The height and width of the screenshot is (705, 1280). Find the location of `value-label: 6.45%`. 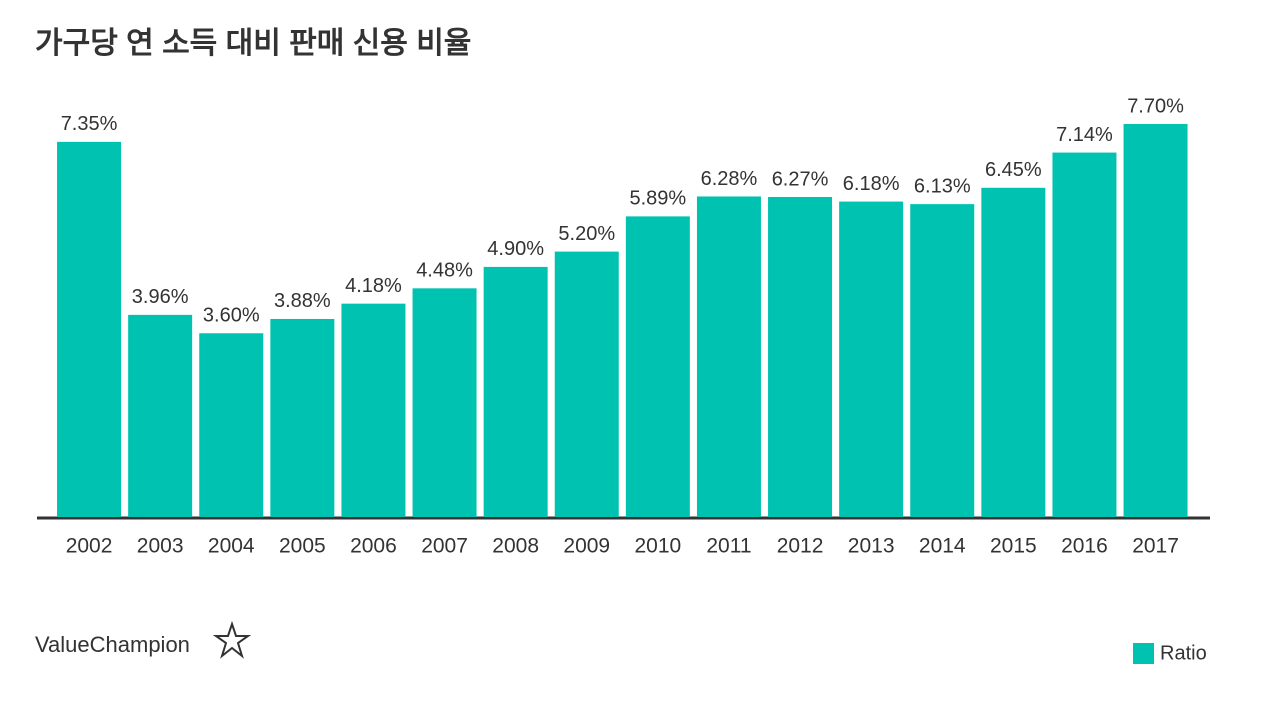

value-label: 6.45% is located at coordinates (1013, 170).